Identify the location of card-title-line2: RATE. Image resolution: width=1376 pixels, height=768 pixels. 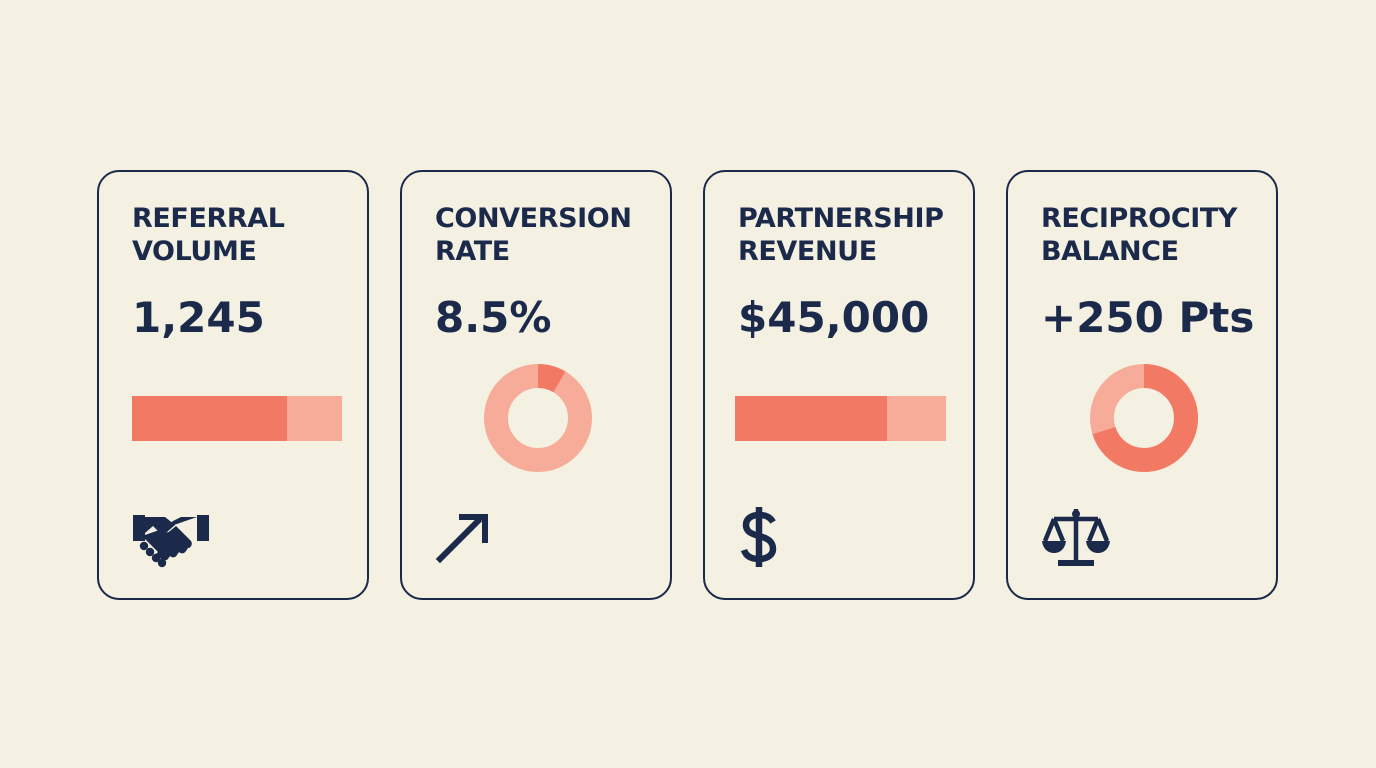
(472, 251).